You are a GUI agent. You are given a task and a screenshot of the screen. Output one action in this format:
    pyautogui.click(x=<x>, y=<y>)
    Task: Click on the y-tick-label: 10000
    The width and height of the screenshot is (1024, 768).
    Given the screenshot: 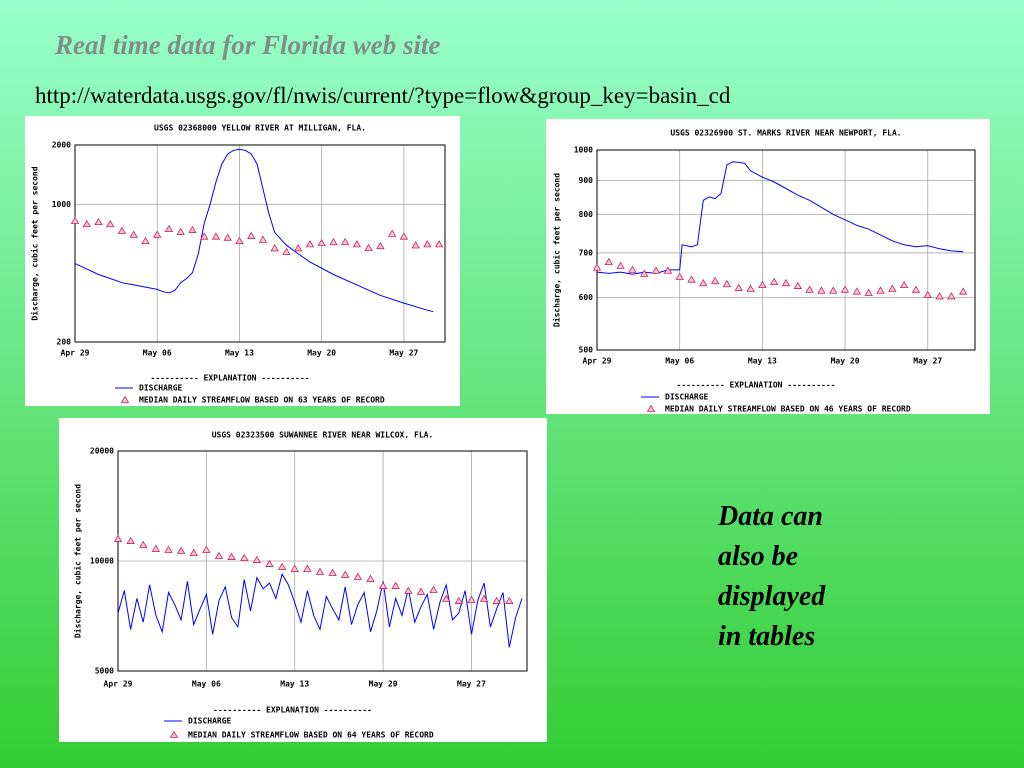 What is the action you would take?
    pyautogui.click(x=102, y=561)
    